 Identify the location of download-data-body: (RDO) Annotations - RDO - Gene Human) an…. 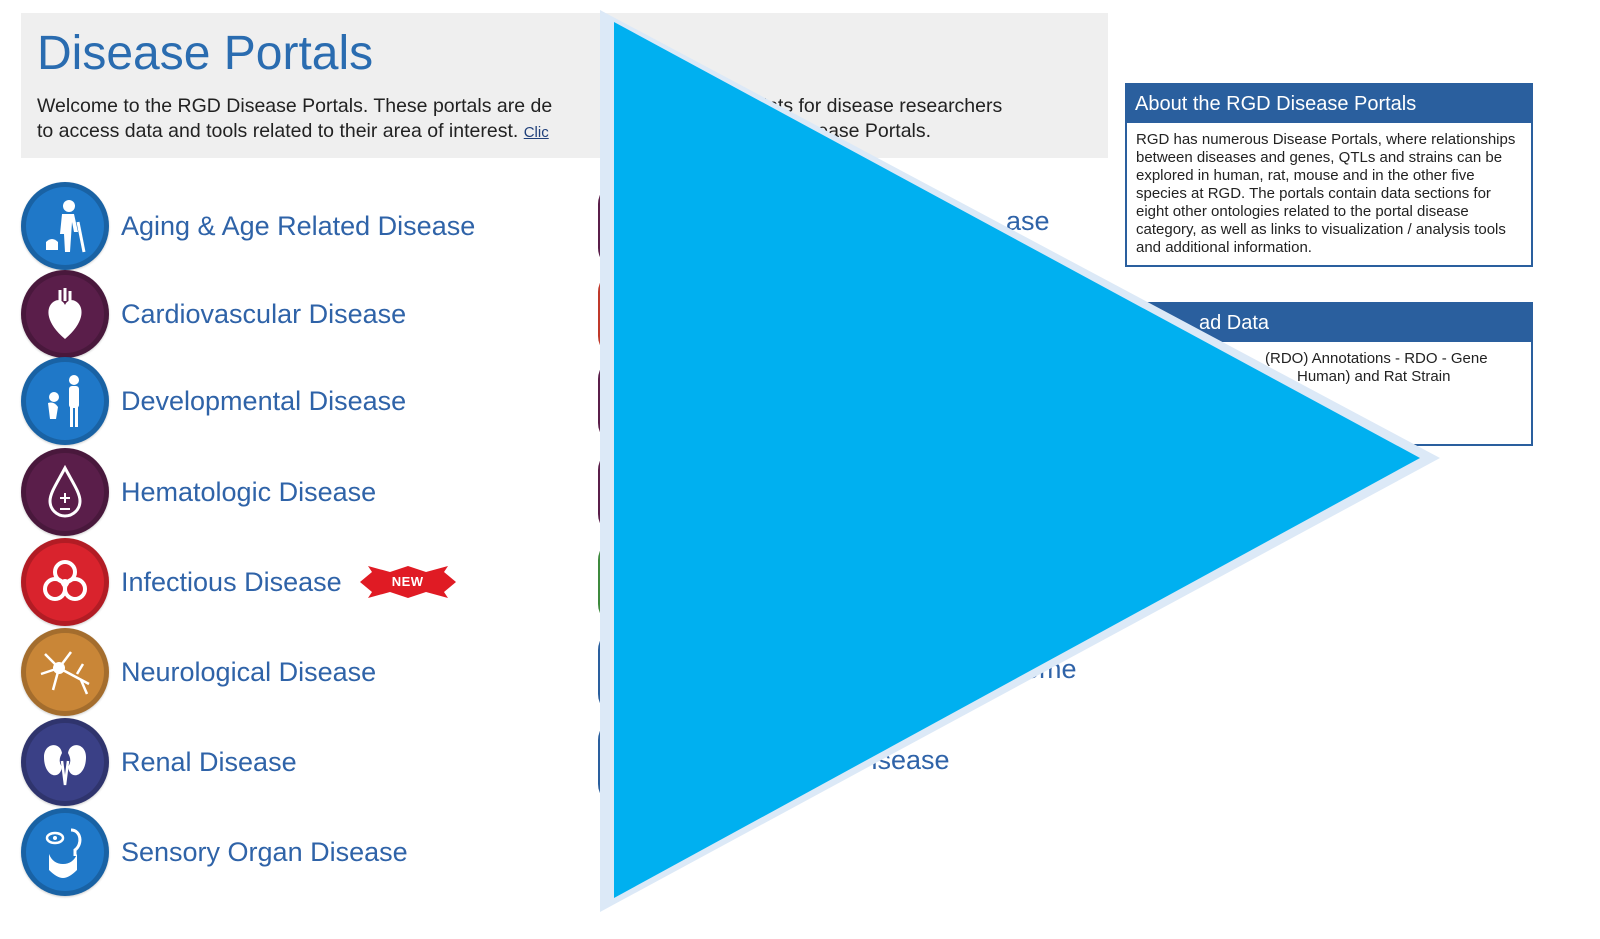
(1329, 368).